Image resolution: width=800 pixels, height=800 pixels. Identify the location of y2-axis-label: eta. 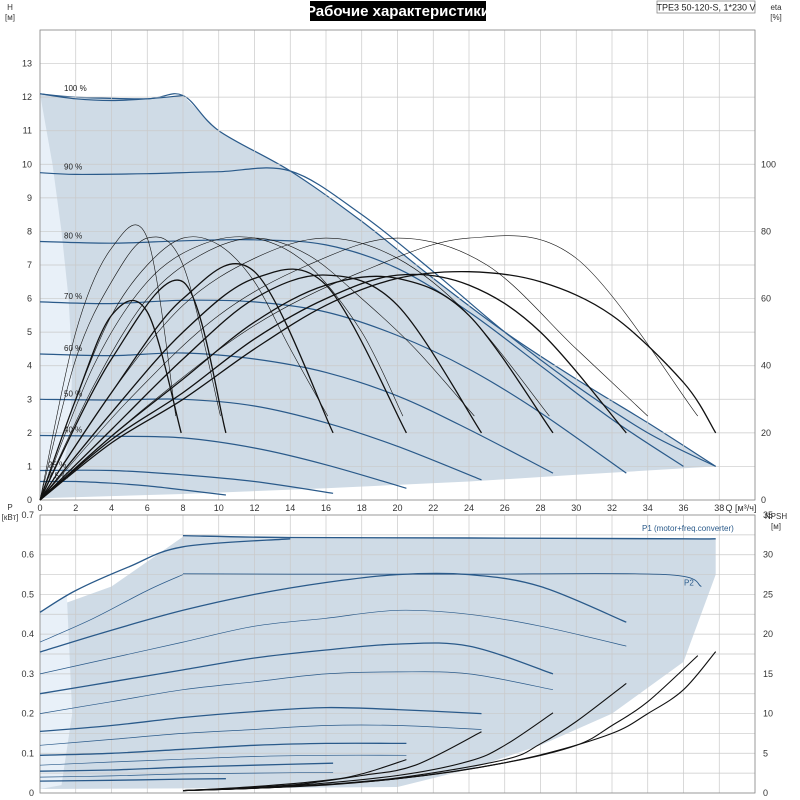
(776, 7).